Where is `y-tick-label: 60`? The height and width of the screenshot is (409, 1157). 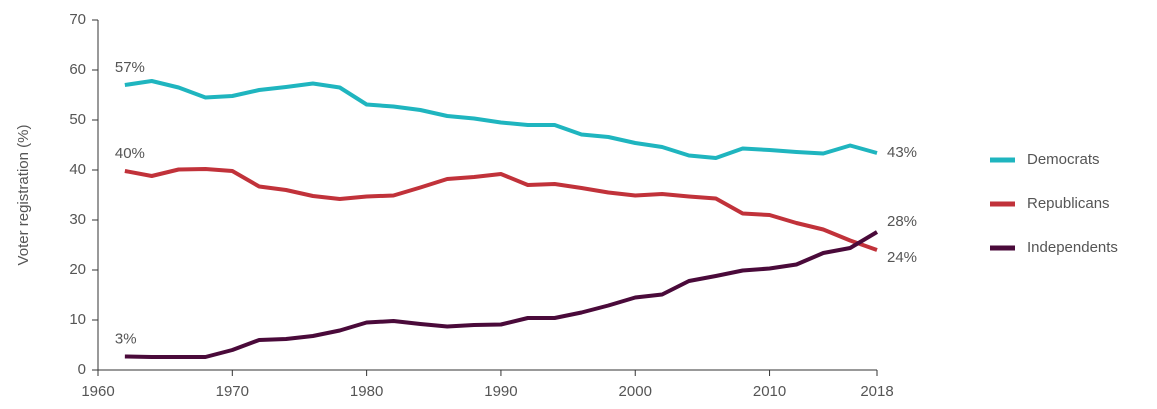
y-tick-label: 60 is located at coordinates (77, 69).